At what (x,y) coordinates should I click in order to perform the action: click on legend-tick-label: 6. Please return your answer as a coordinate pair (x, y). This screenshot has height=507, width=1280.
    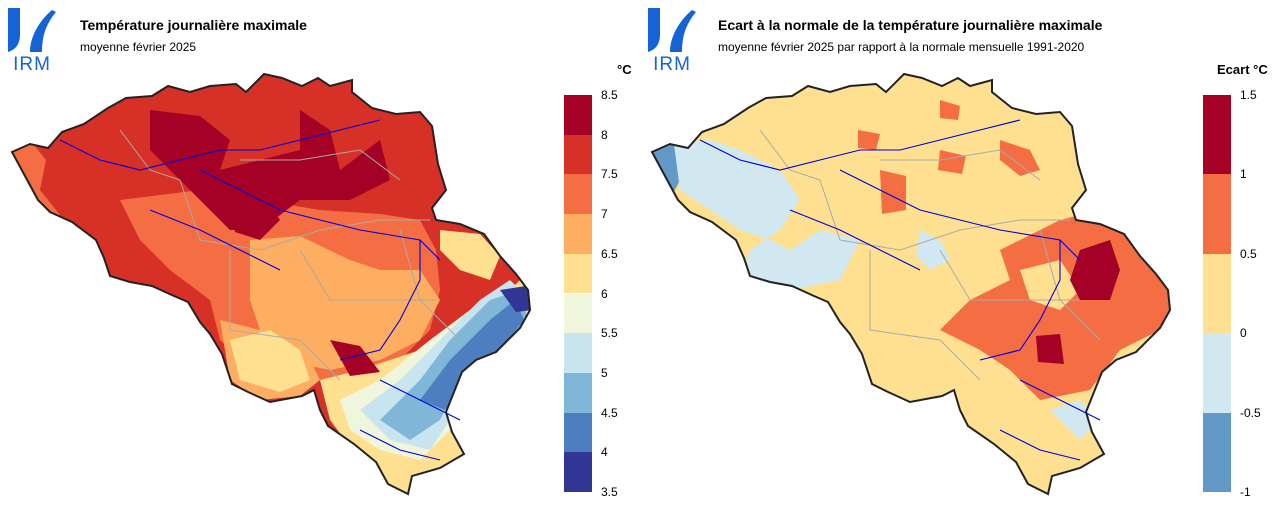
    Looking at the image, I should click on (604, 293).